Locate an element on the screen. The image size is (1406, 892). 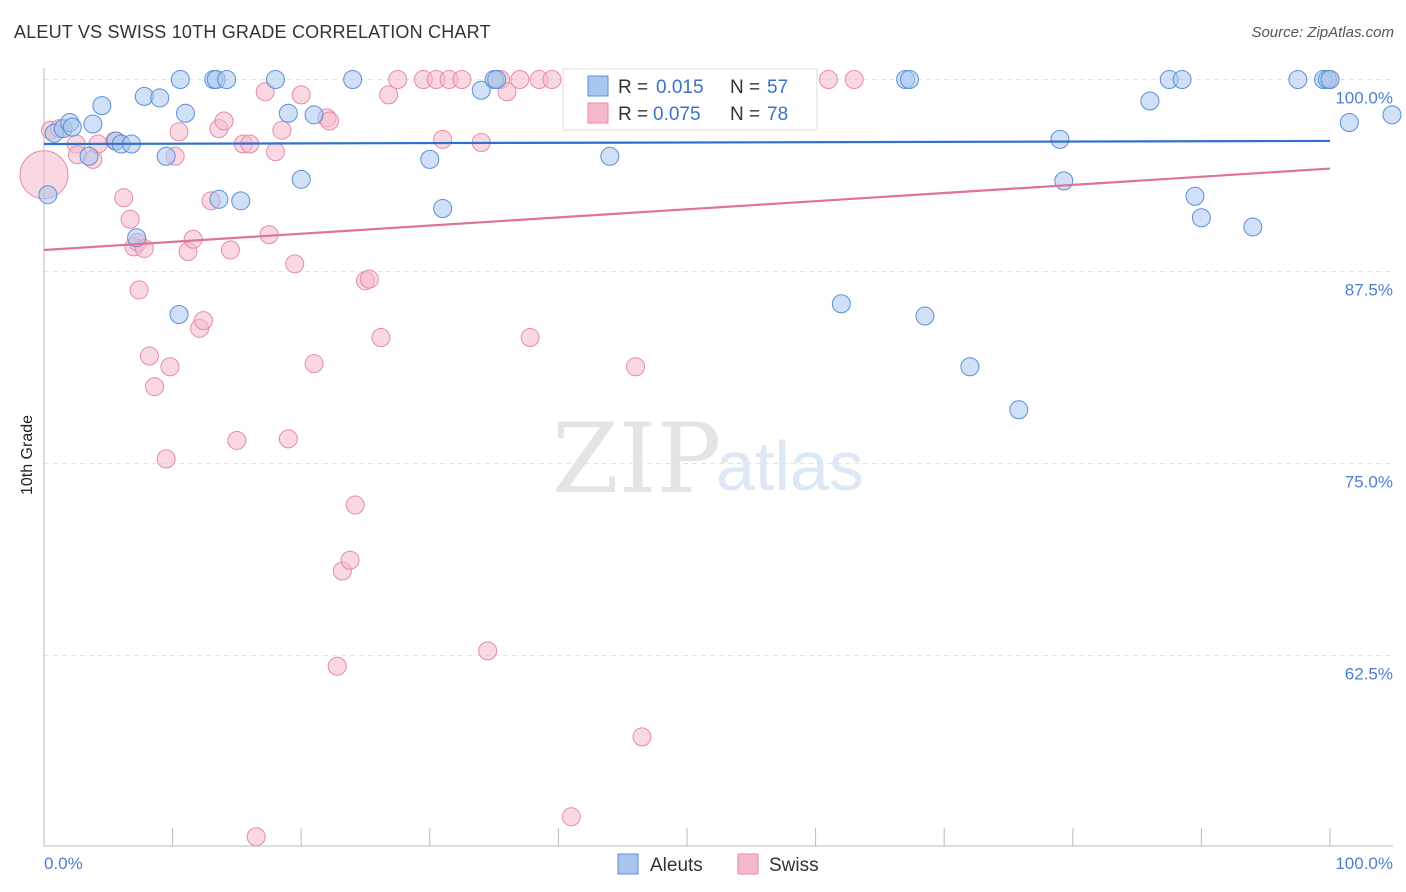
series-legend-label-aleuts: Aleuts is located at coordinates (676, 865).